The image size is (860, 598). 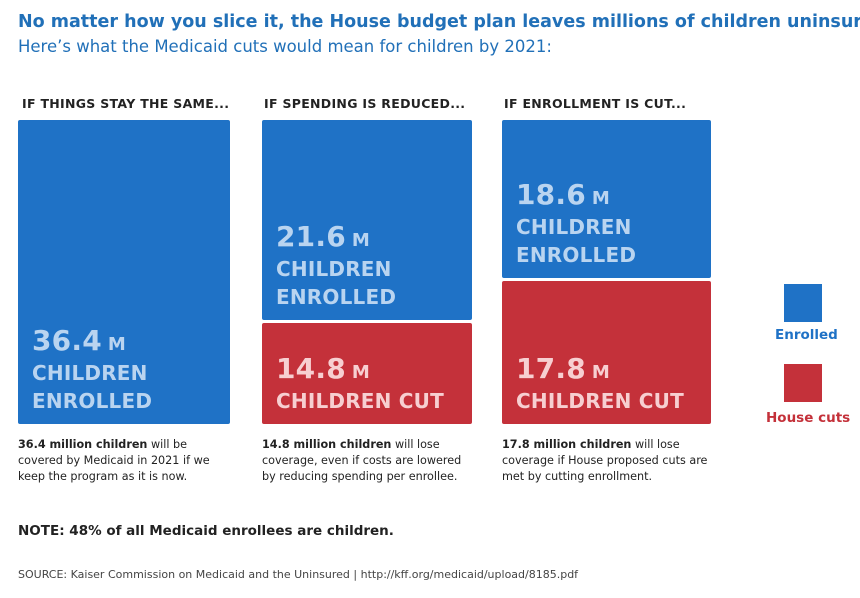 I want to click on legend-label-cut: House cuts, so click(x=808, y=418).